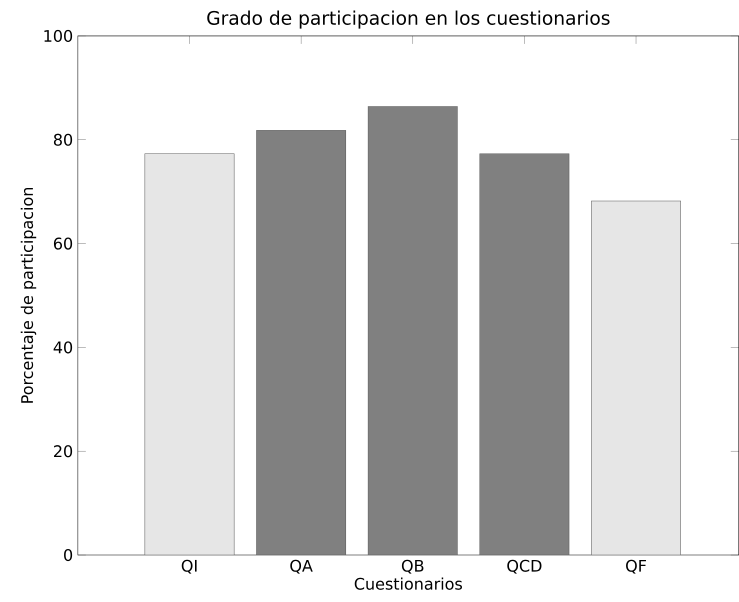 The width and height of the screenshot is (739, 602). Describe the element at coordinates (408, 19) in the screenshot. I see `chart-title: Grado de participacion en los cuestionarios` at that location.